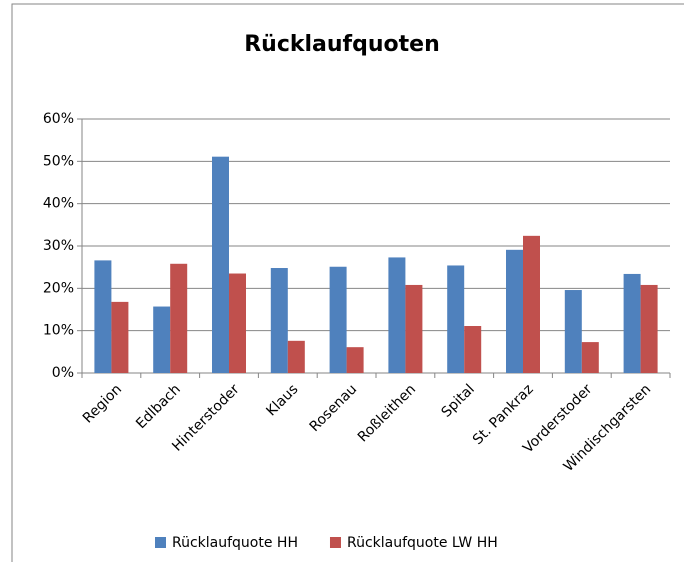  What do you see at coordinates (58, 204) in the screenshot?
I see `y-tick-label: 40%` at bounding box center [58, 204].